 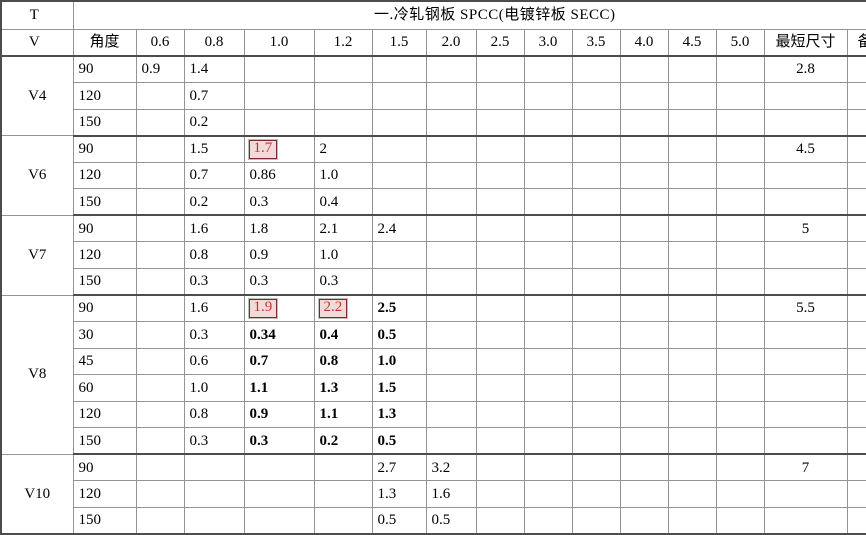 I want to click on column-header-angle: 角度, so click(x=104, y=43).